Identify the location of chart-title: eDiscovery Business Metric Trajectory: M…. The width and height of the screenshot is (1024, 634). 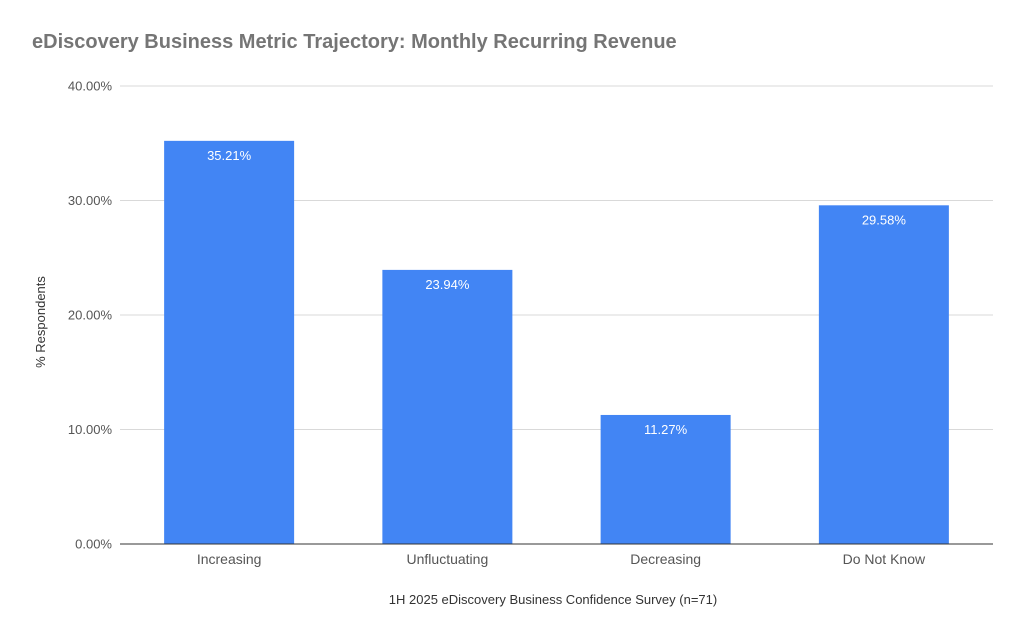
(354, 42).